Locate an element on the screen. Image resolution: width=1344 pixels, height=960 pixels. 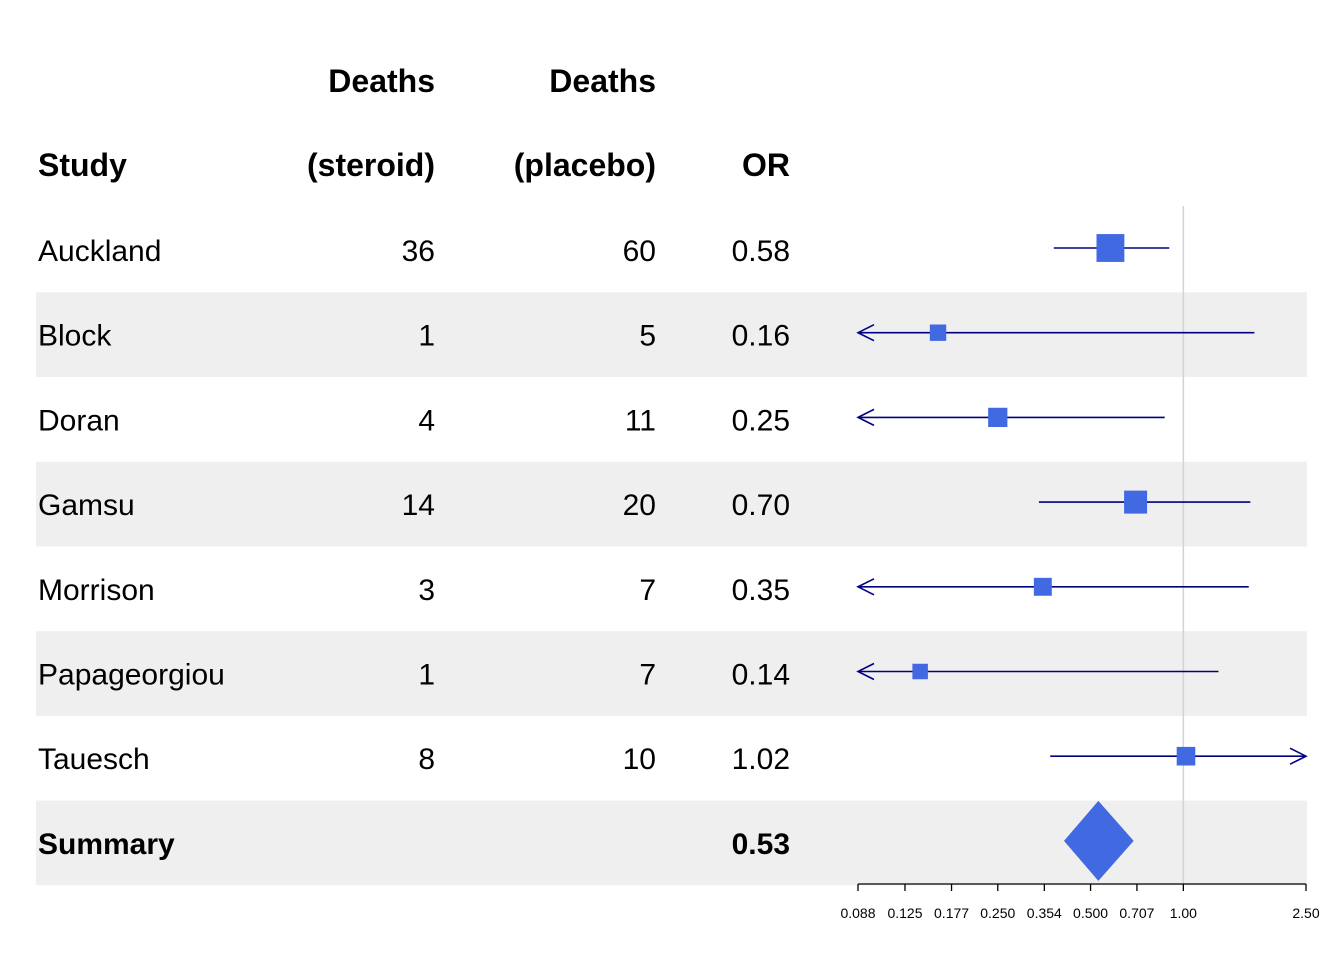
x-tick-label: 0.088 is located at coordinates (857, 913).